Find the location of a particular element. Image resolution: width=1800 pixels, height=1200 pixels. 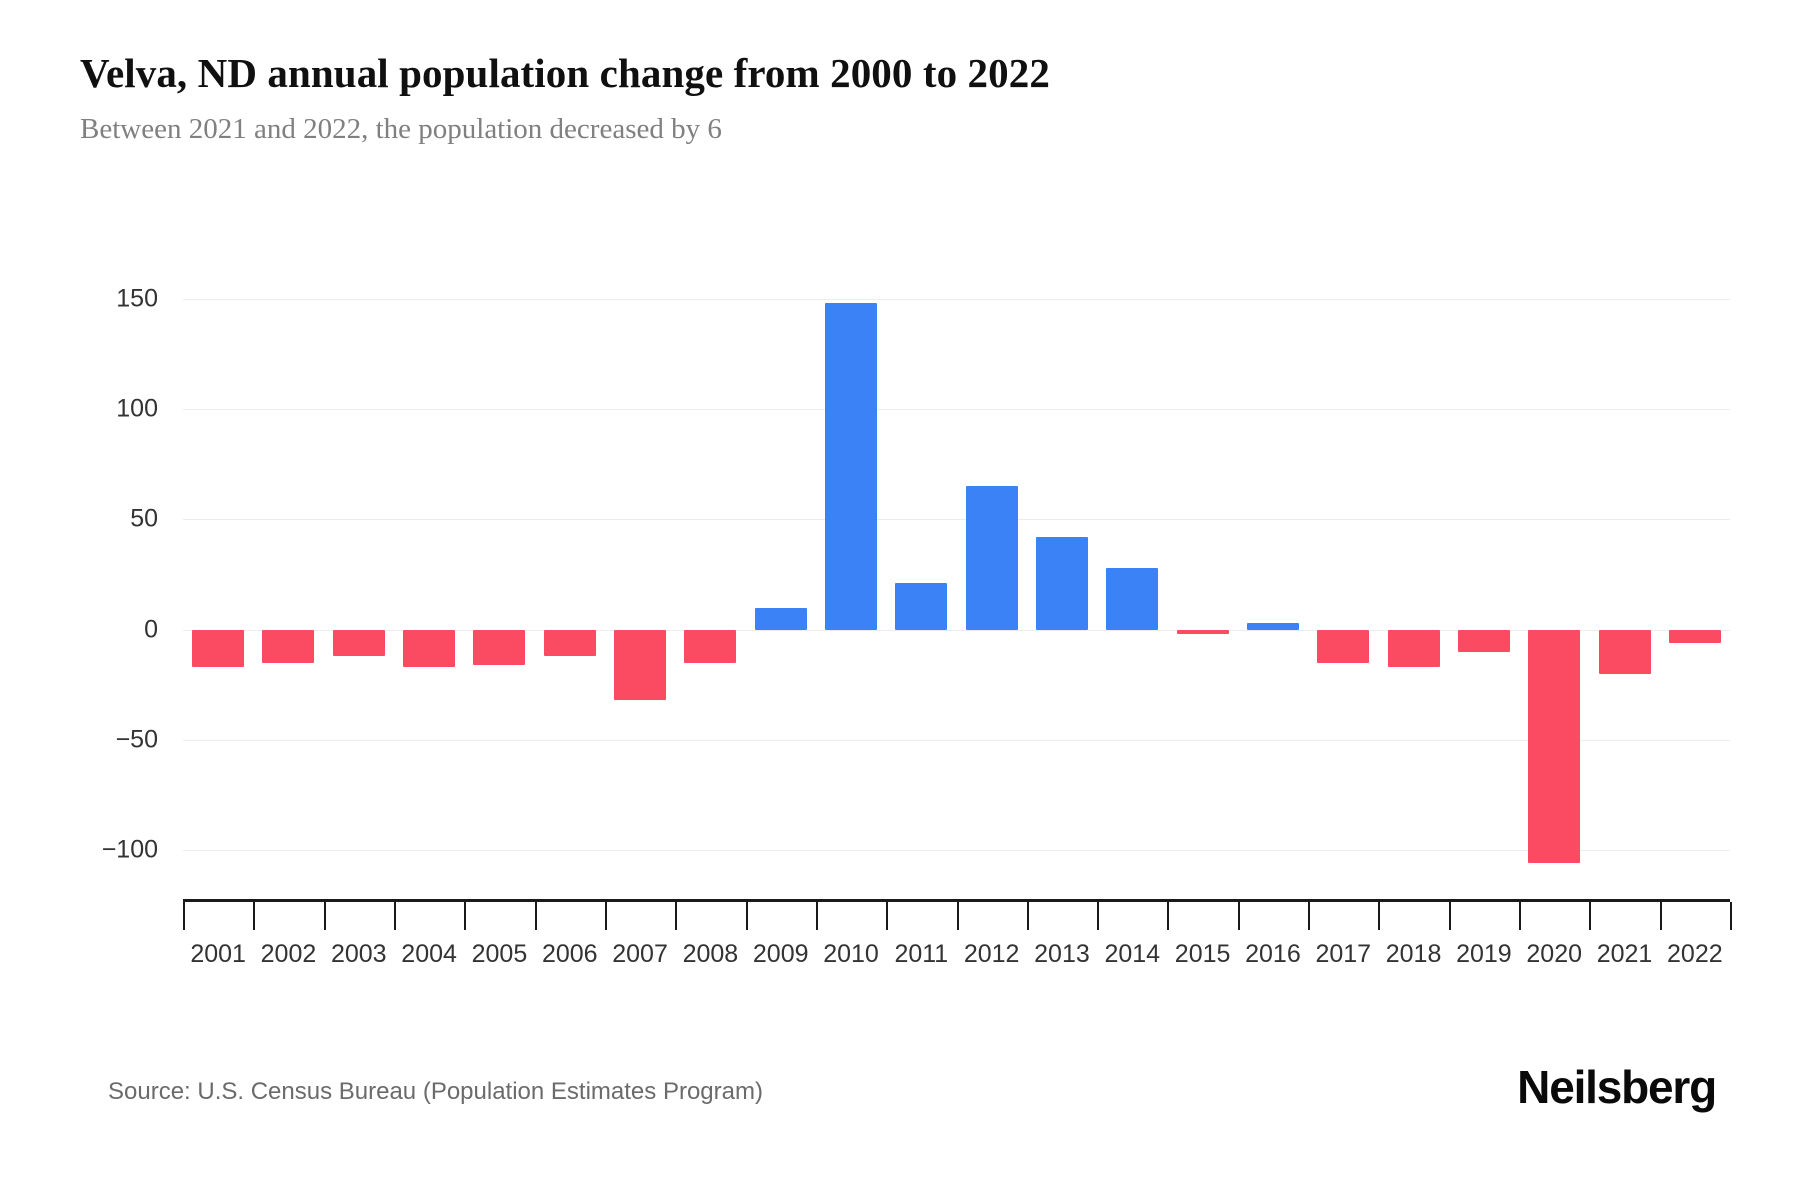

gridline-neg50 is located at coordinates (956, 740).